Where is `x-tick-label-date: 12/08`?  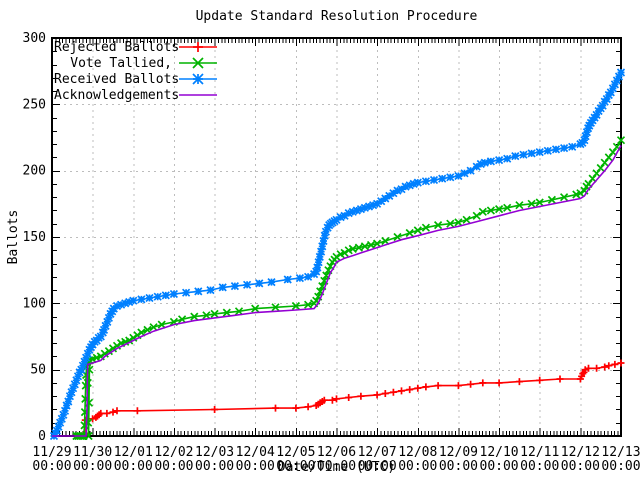 x-tick-label-date: 12/08 is located at coordinates (417, 452).